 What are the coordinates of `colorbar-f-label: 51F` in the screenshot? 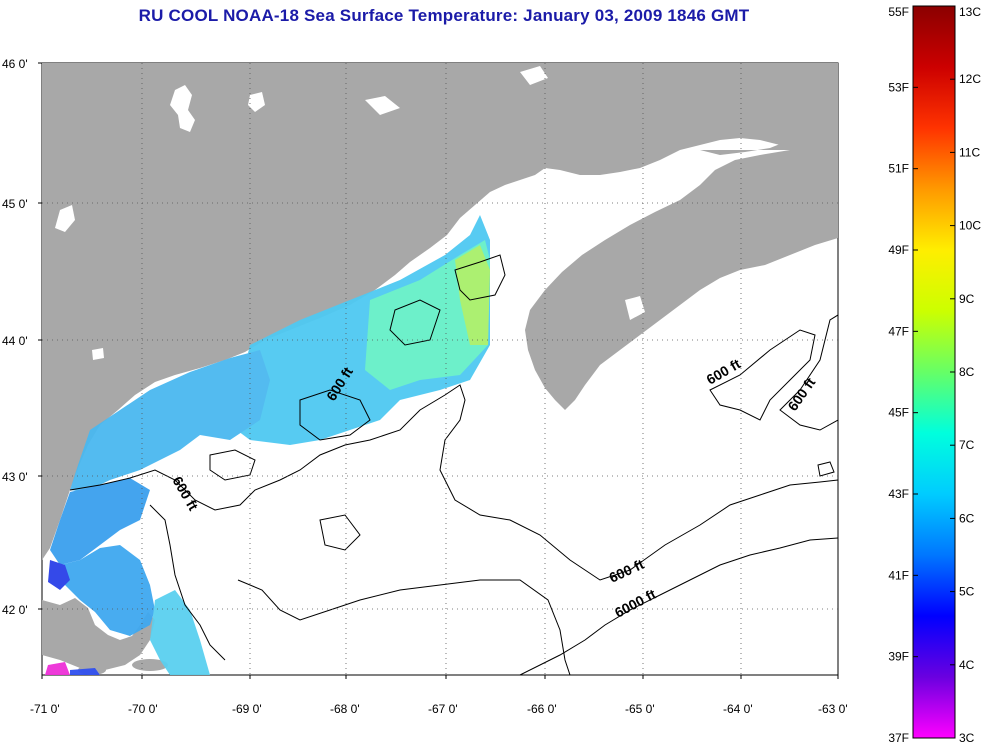 It's located at (898, 169).